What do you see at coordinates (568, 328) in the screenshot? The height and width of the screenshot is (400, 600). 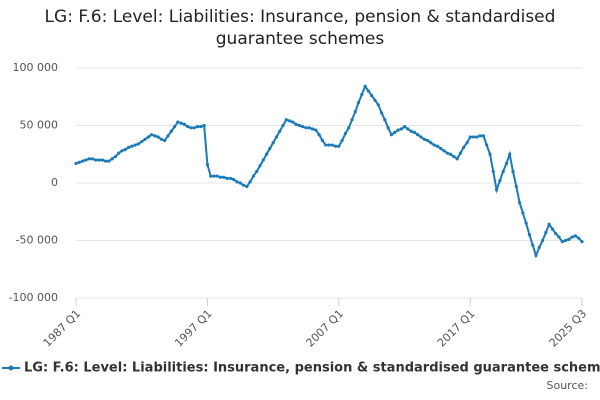 I see `x-tick-label: 2025 Q3` at bounding box center [568, 328].